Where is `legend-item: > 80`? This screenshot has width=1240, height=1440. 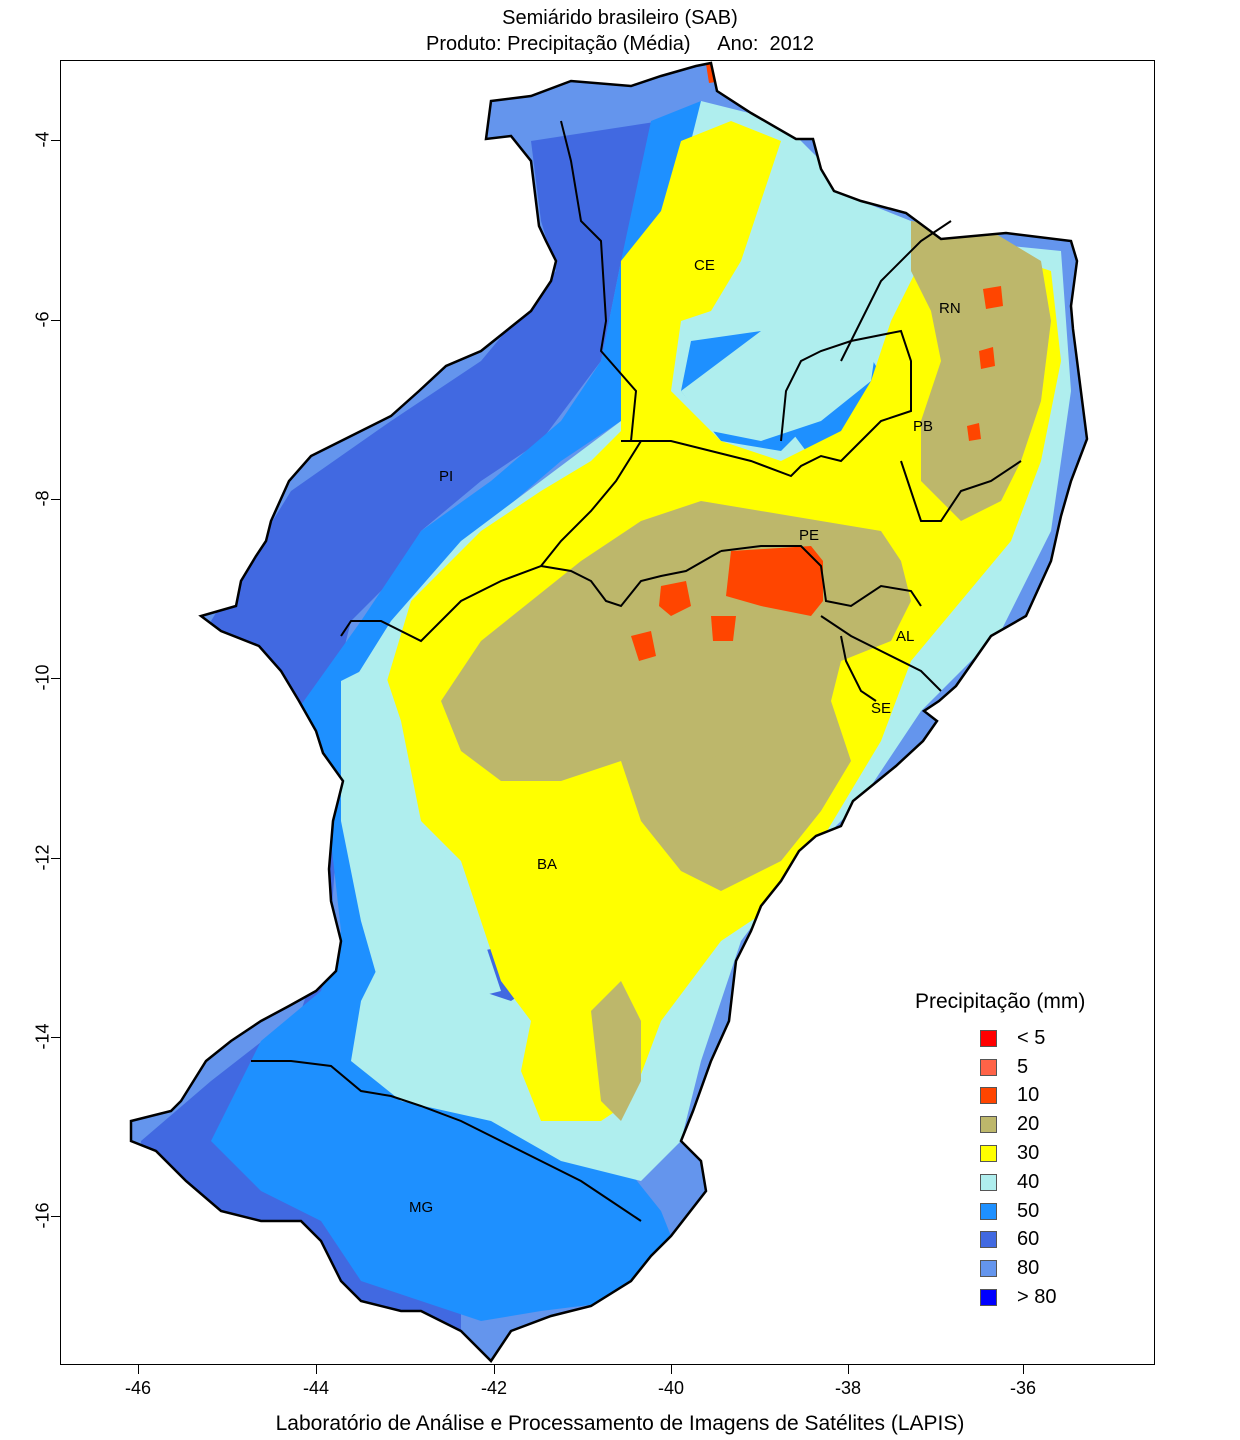 legend-item: > 80 is located at coordinates (1025, 1297).